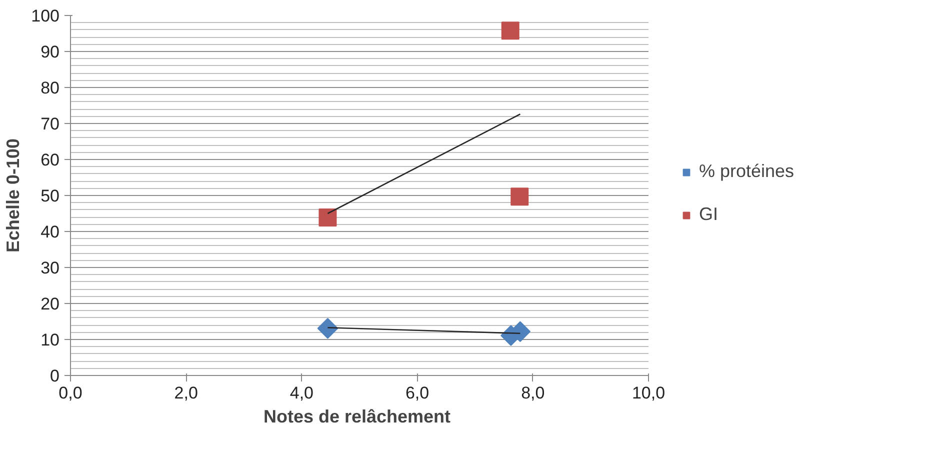  What do you see at coordinates (302, 393) in the screenshot?
I see `x-tick-label: 4,0` at bounding box center [302, 393].